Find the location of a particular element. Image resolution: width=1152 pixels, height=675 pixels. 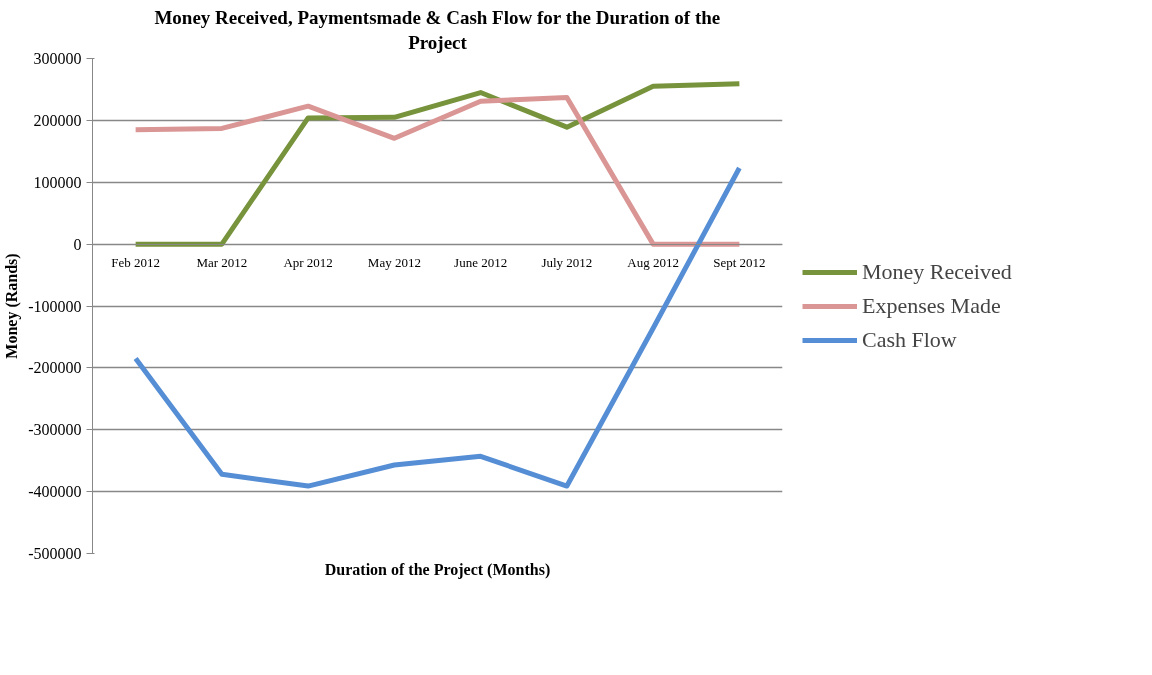

chart-title: Money Received, Paymentsmade & Cash Flow for the Duration of the Project is located at coordinates (437, 30).